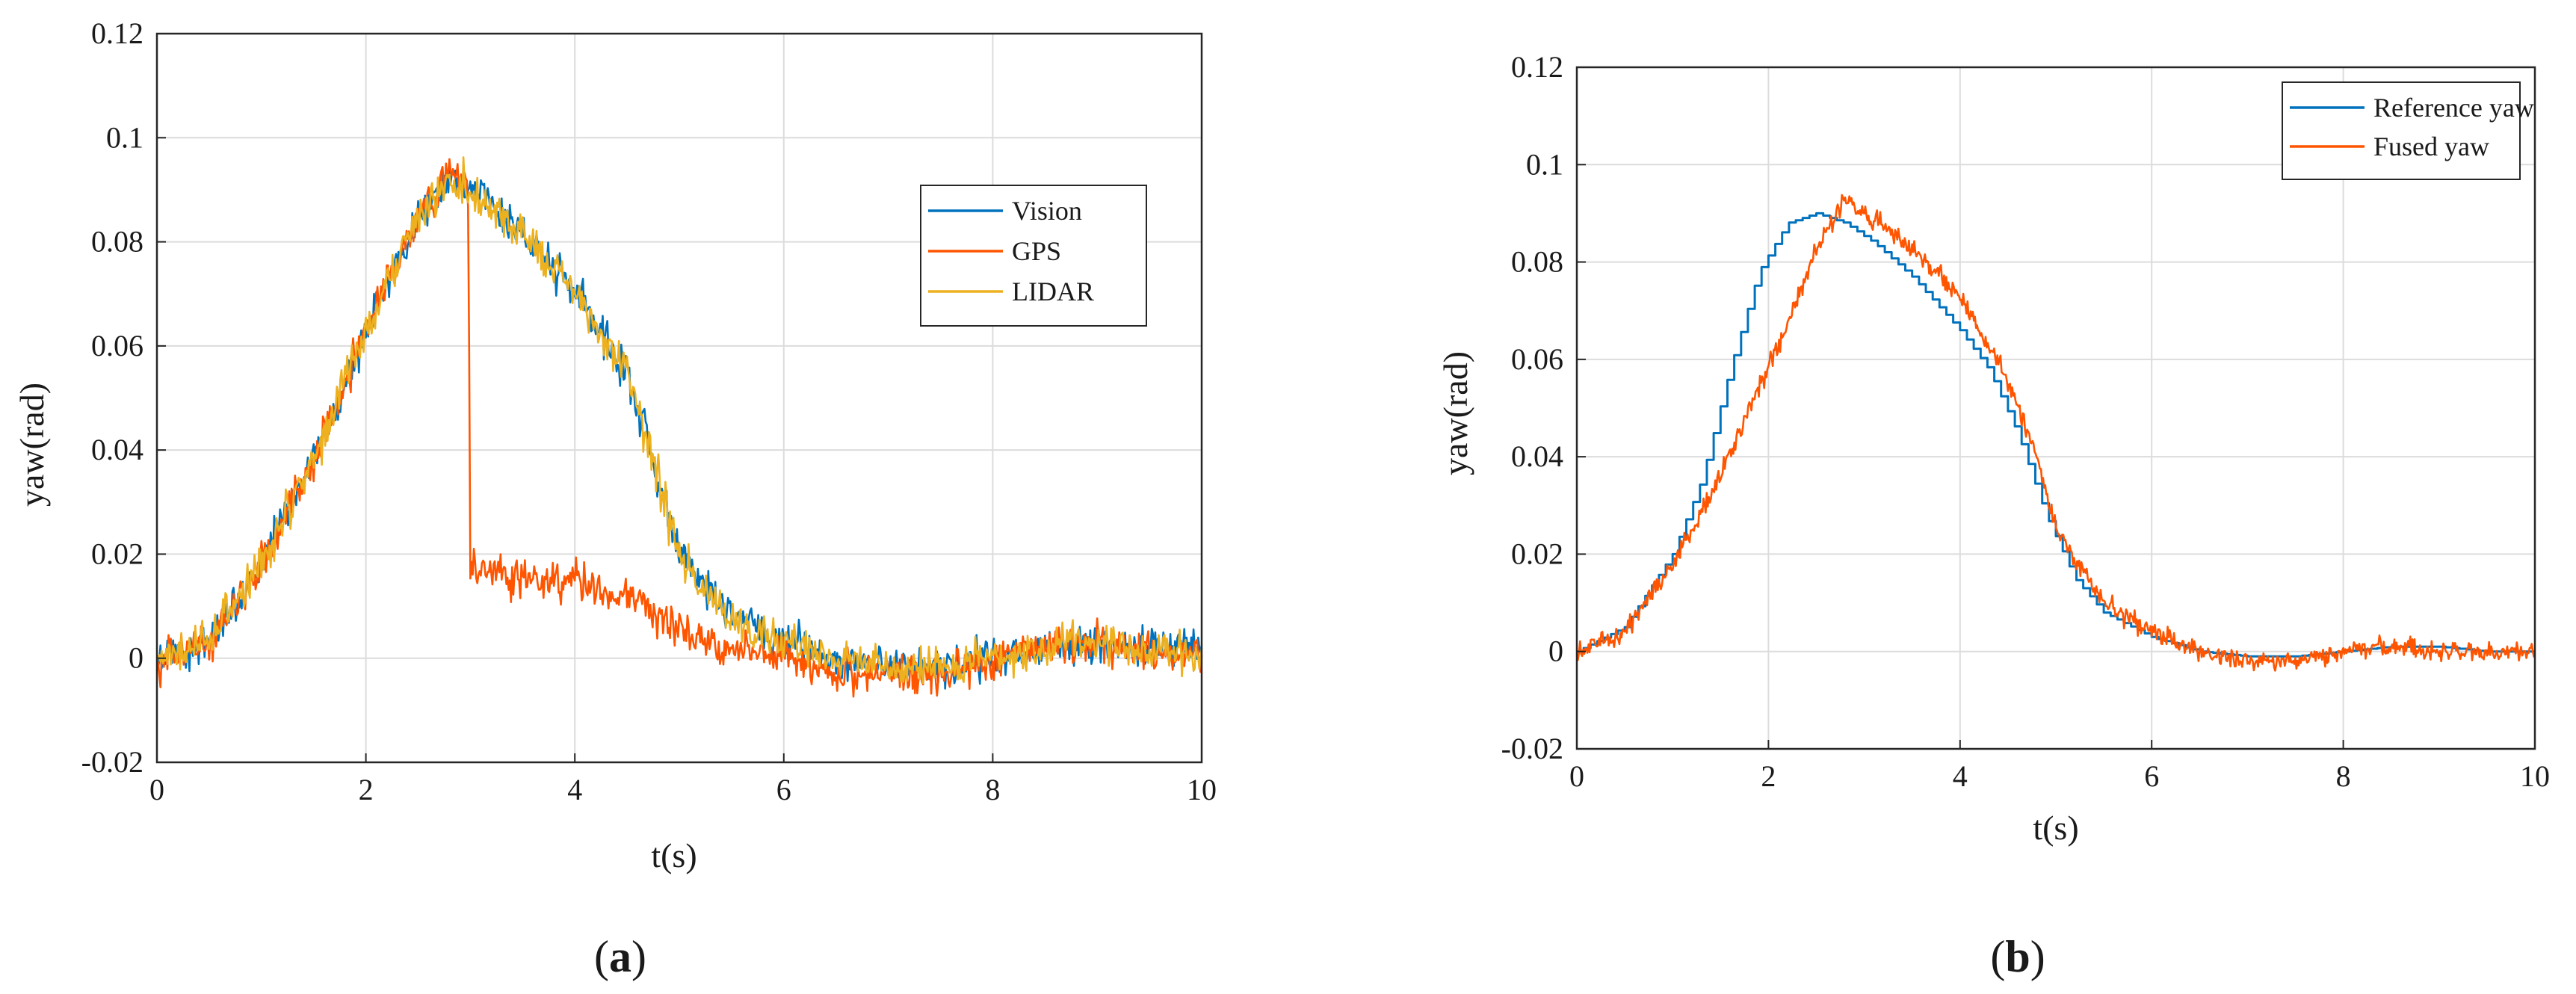 The width and height of the screenshot is (2576, 994). I want to click on legend-a: Vision GPS LIDAR, so click(1034, 256).